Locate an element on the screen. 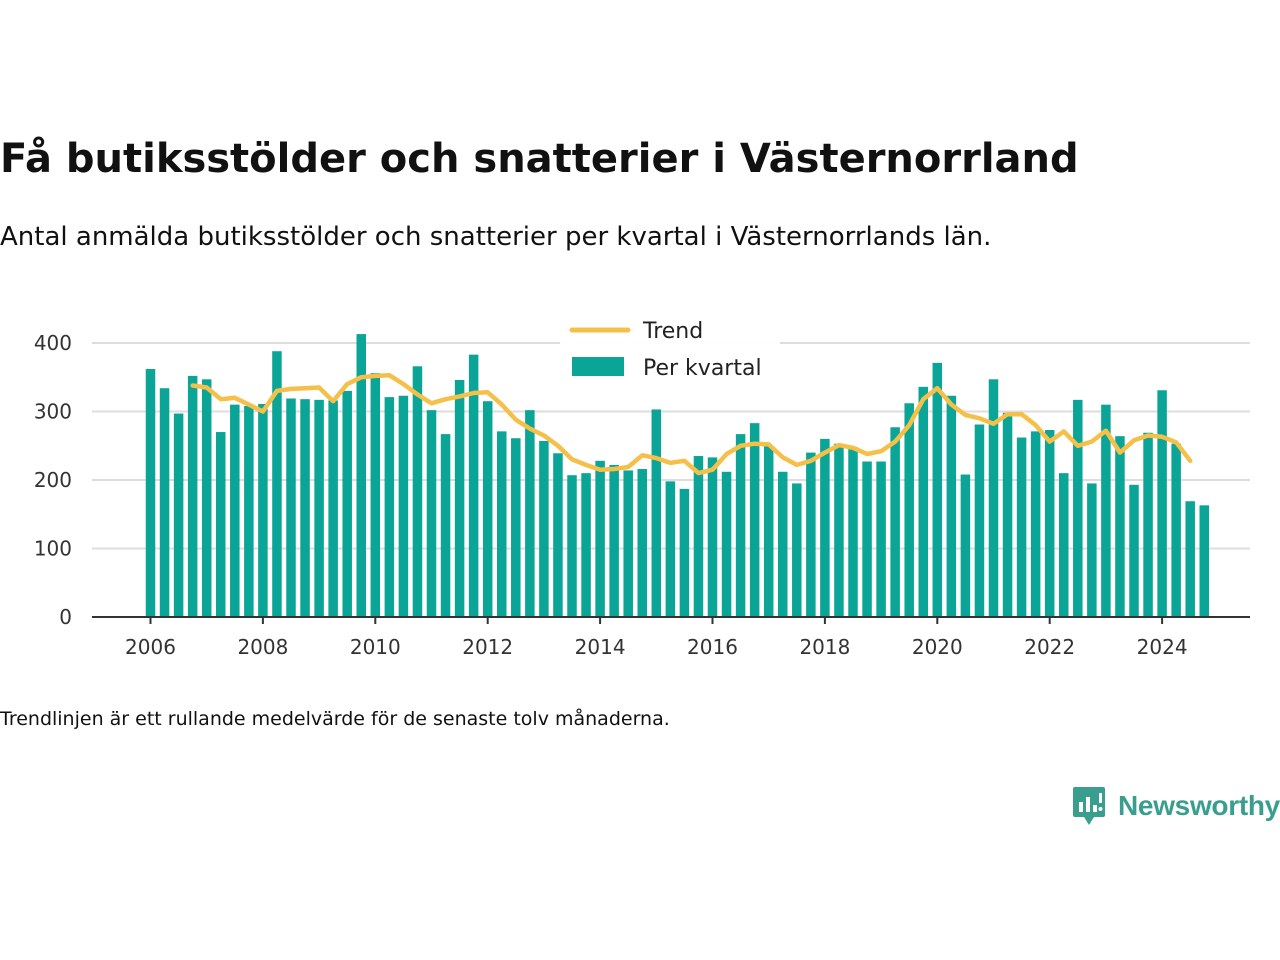  y-tick-label: 300 is located at coordinates (53, 412).